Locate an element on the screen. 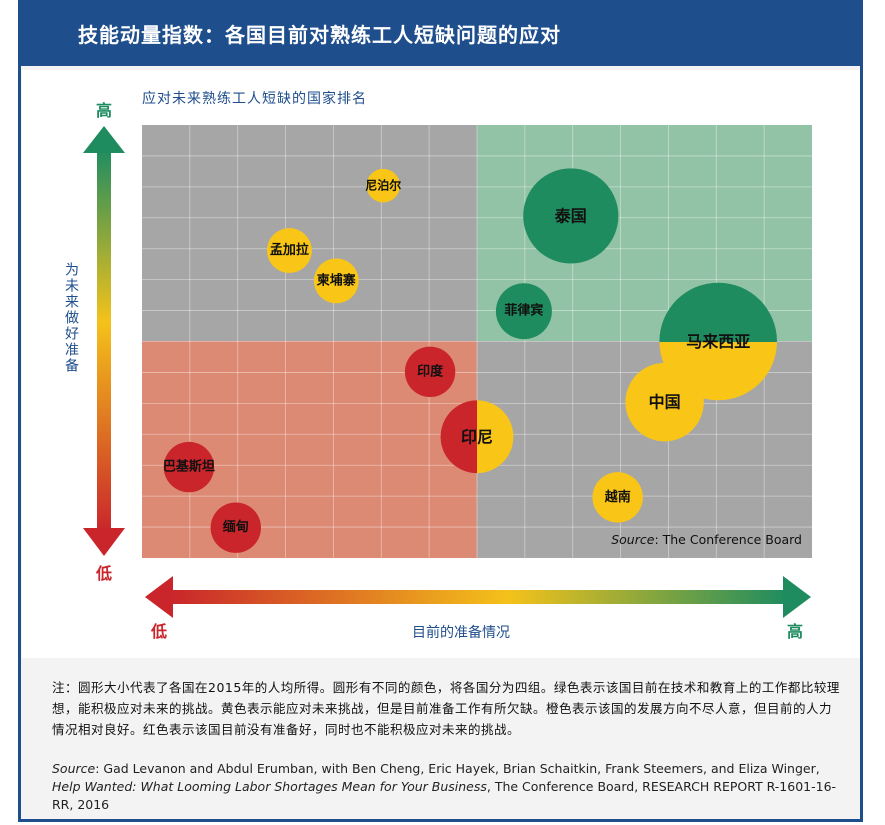 This screenshot has height=825, width=885. bubble-10: 巴基斯坦 is located at coordinates (189, 467).